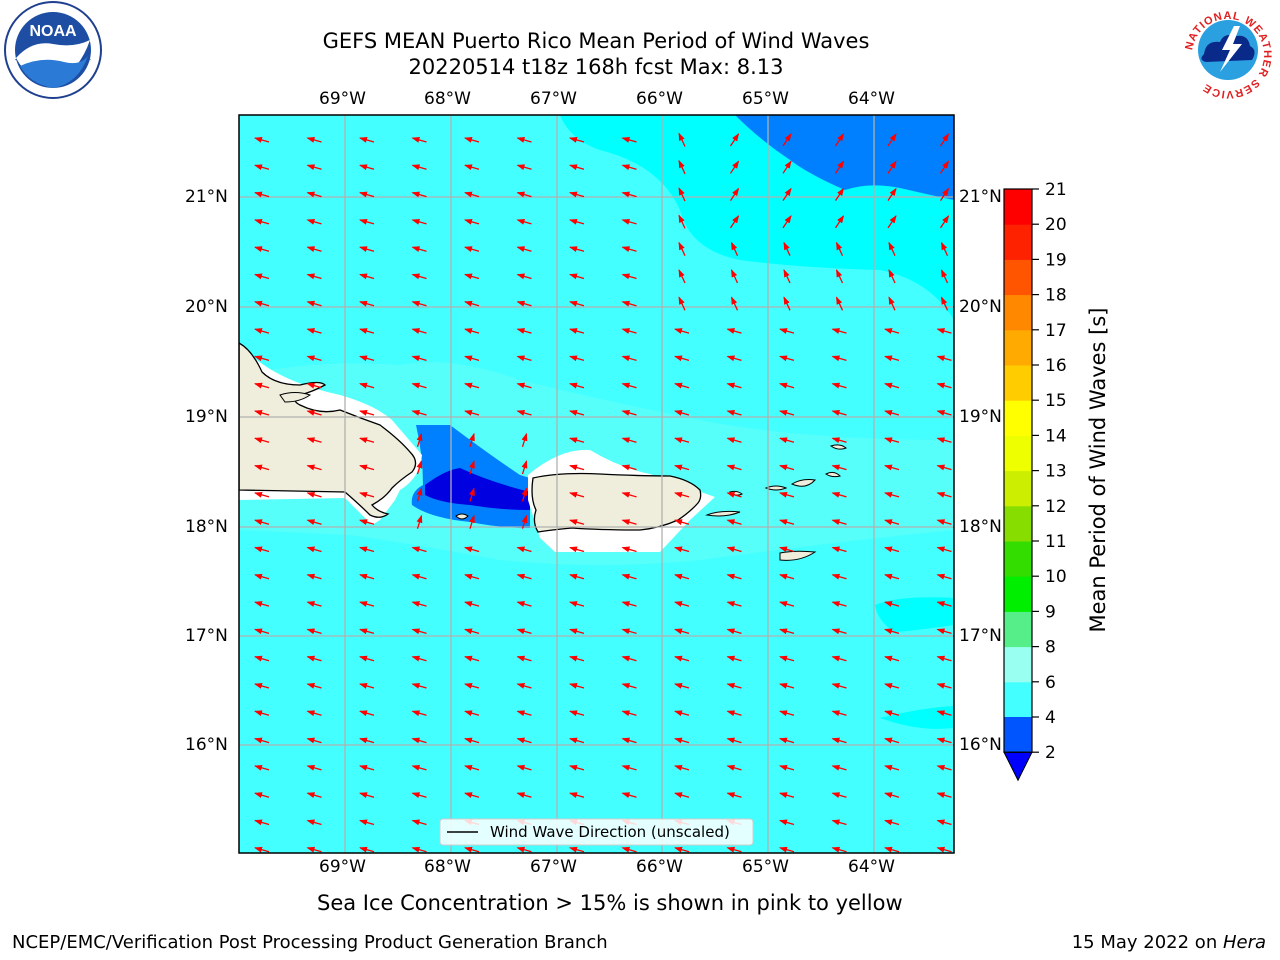  Describe the element at coordinates (765, 867) in the screenshot. I see `lon-label-bottom-65w: 65°W` at that location.